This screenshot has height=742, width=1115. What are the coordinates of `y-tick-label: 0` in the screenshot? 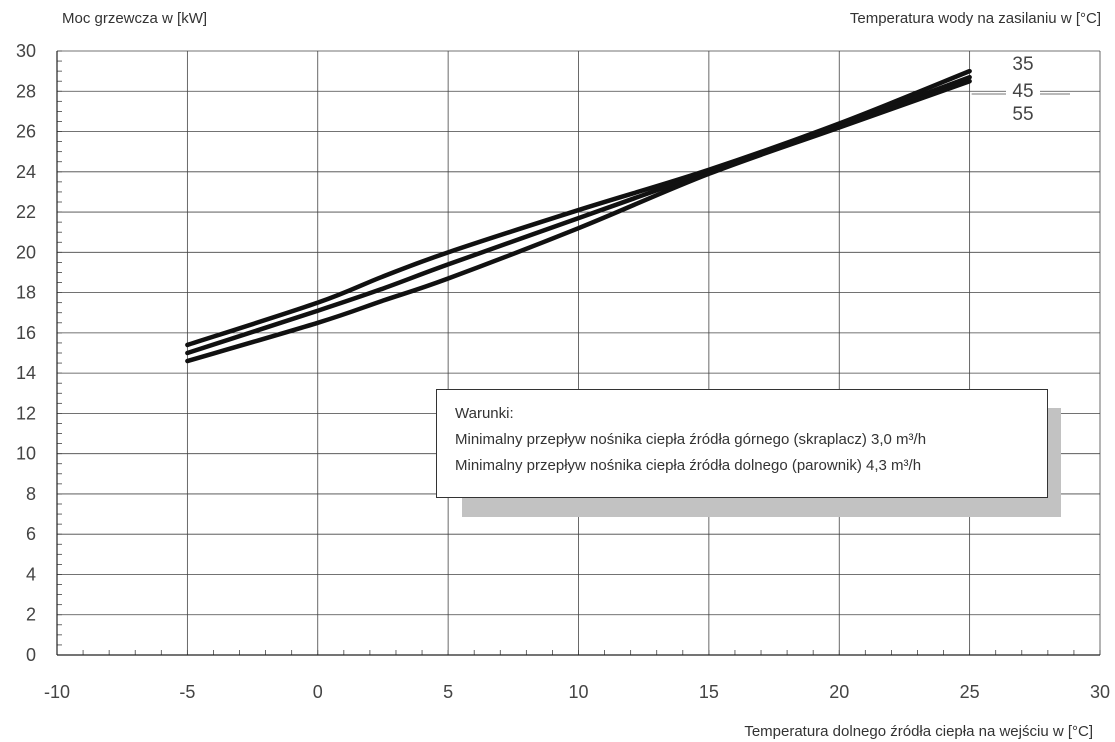 It's located at (31, 655).